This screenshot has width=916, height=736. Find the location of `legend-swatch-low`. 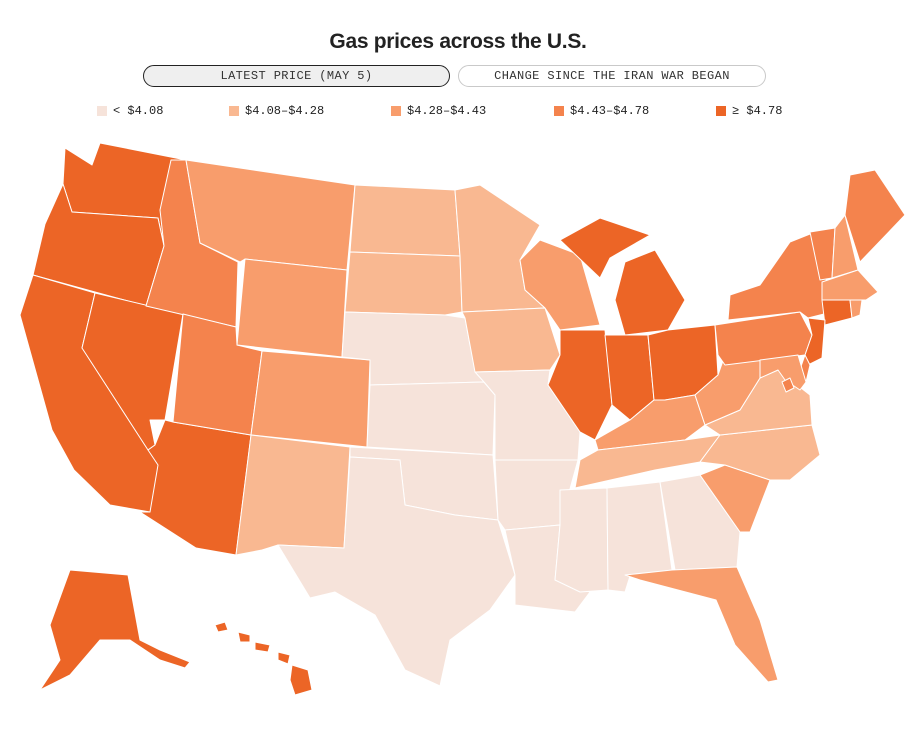

legend-swatch-low is located at coordinates (234, 111).